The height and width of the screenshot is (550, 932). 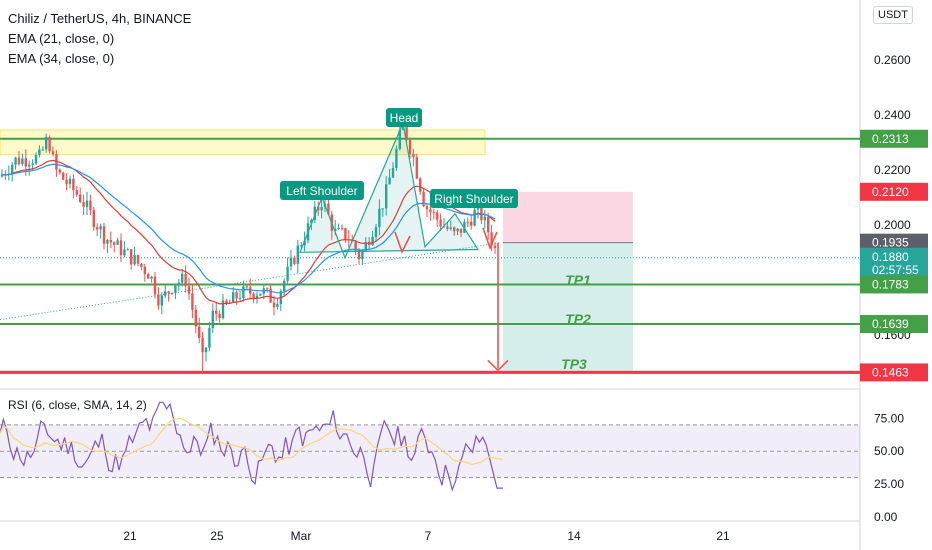 I want to click on price-label-5: 0.1639, so click(x=890, y=324).